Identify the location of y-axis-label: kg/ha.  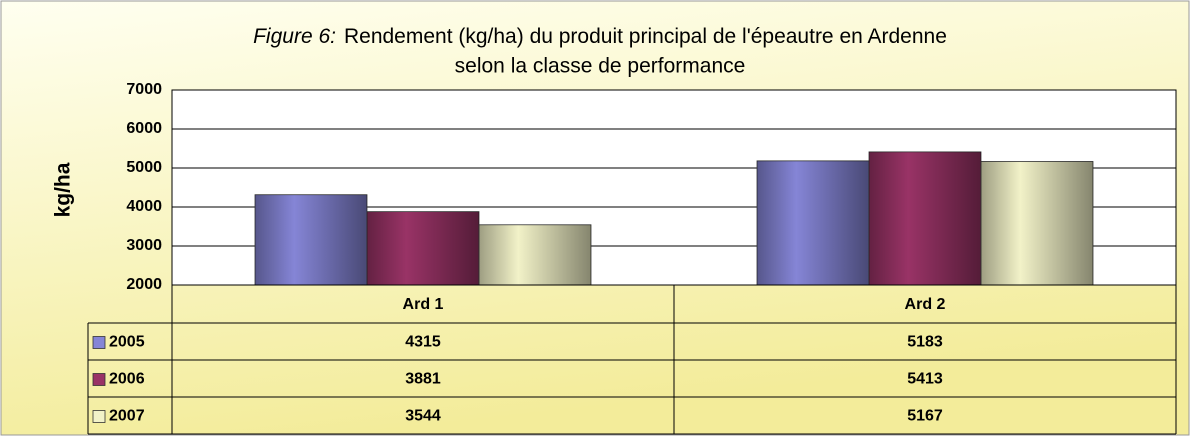
(63, 189).